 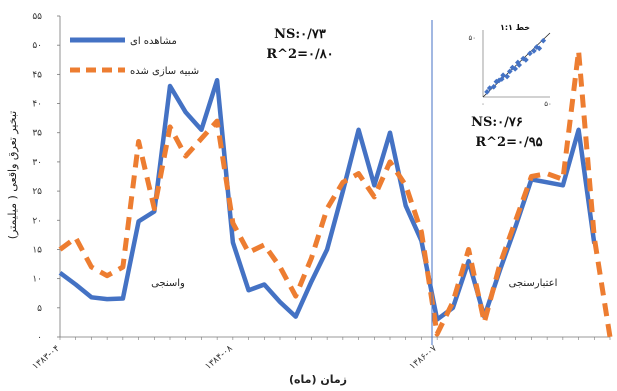 I want to click on y-tick-label: ۳۰, so click(x=37, y=163).